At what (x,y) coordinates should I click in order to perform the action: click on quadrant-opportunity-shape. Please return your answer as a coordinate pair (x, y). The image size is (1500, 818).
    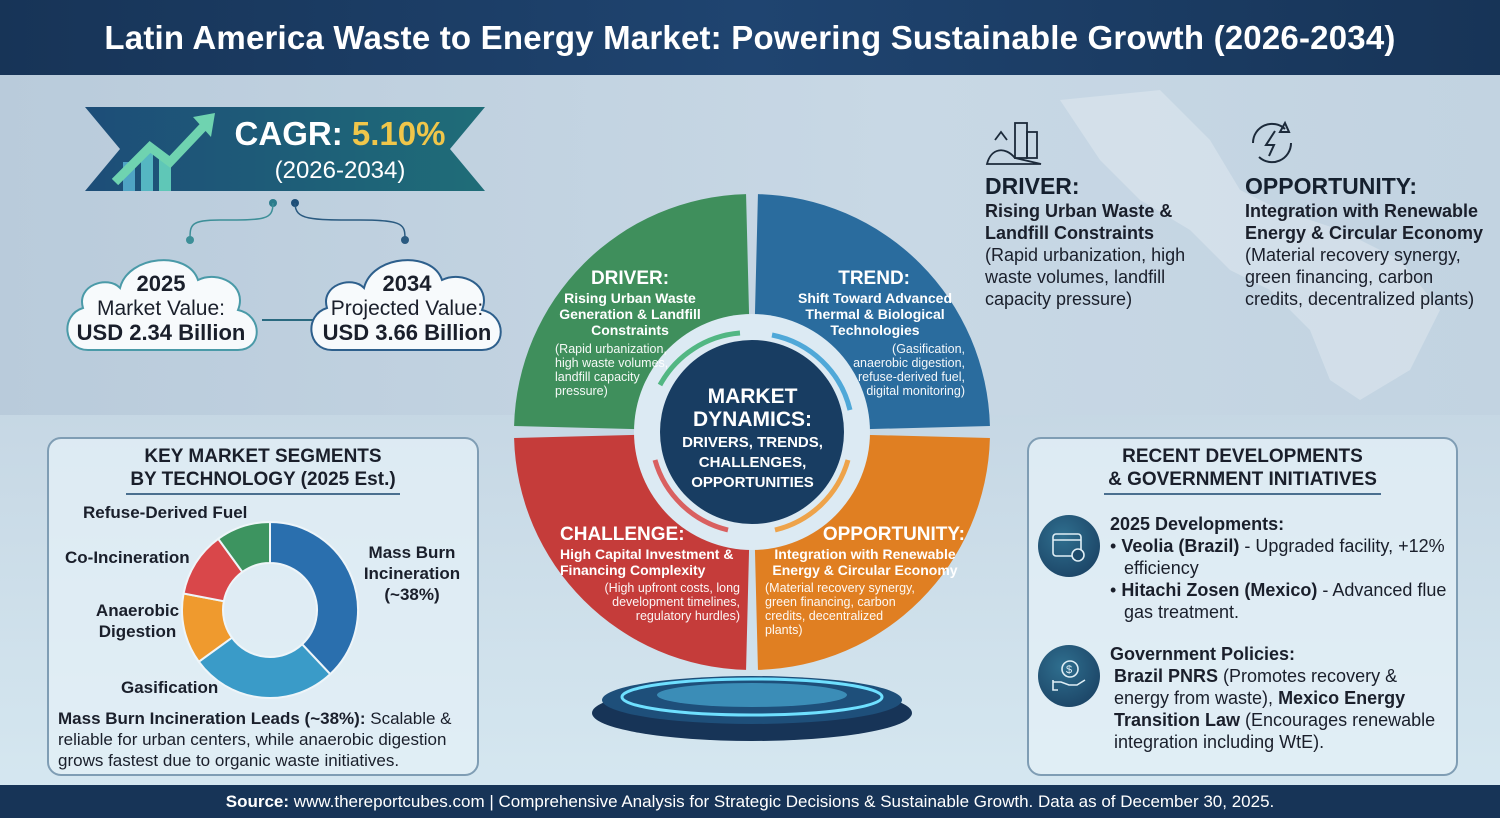
    Looking at the image, I should click on (872, 552).